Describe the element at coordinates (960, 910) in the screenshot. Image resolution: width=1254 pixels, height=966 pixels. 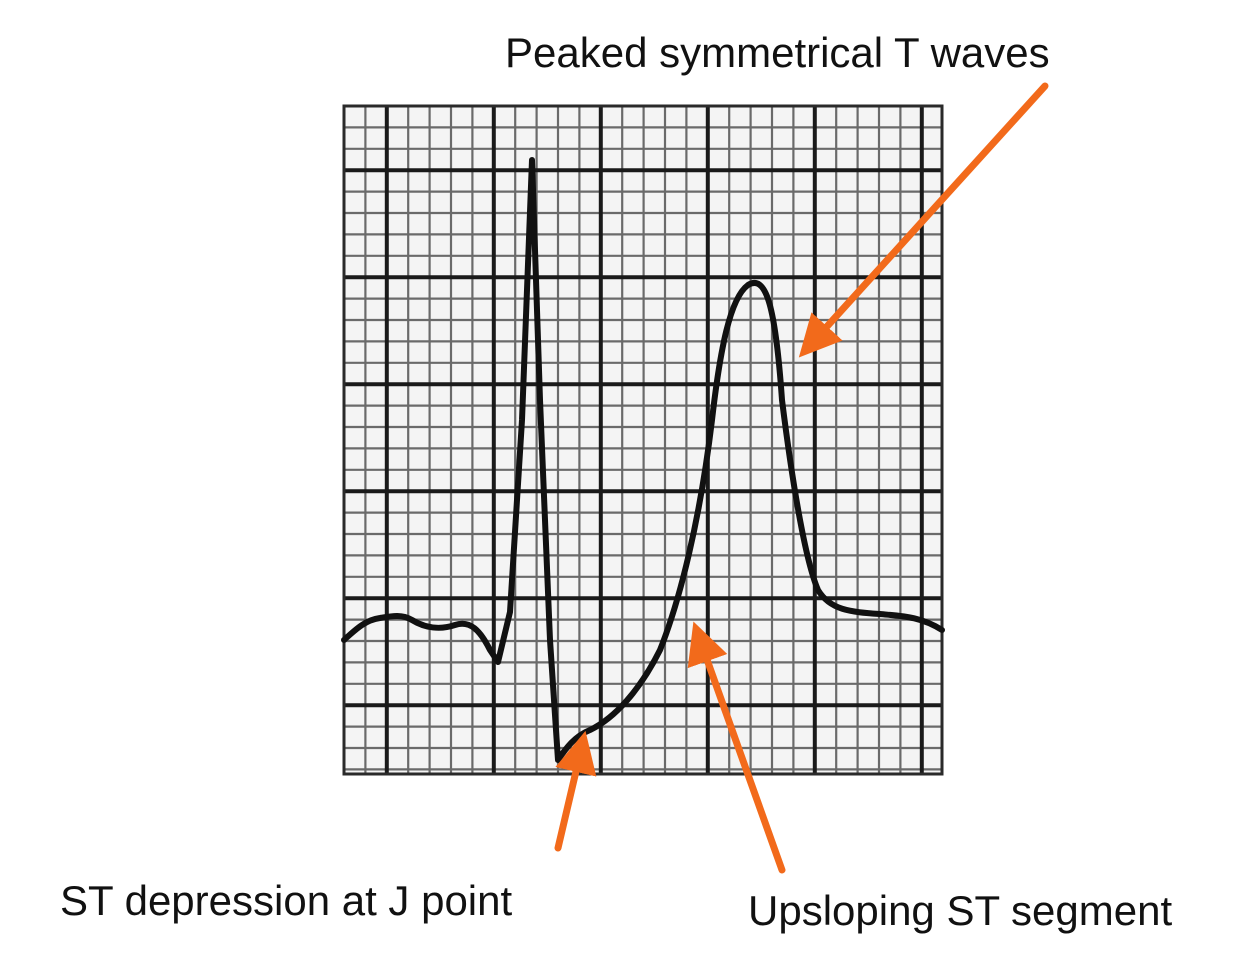
I see `label-upsloping-st-segment: Upsloping ST segment` at that location.